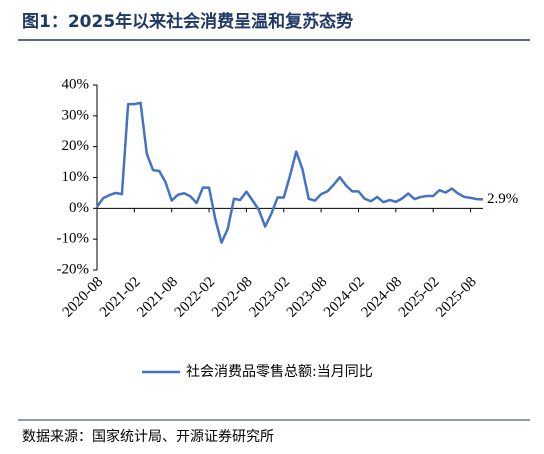 This screenshot has width=544, height=454. What do you see at coordinates (419, 297) in the screenshot?
I see `x-tick-label: 2025-02` at bounding box center [419, 297].